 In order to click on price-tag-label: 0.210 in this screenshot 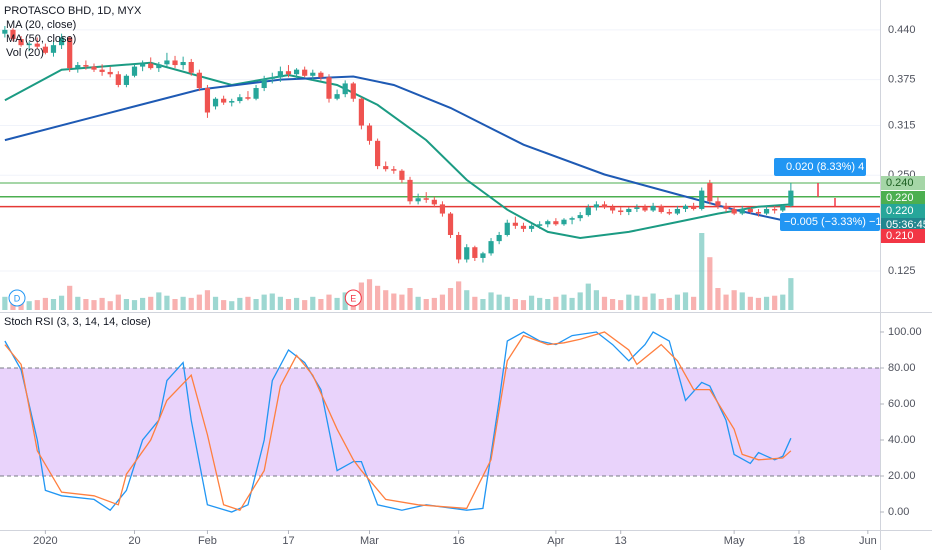, I will do `click(900, 236)`.